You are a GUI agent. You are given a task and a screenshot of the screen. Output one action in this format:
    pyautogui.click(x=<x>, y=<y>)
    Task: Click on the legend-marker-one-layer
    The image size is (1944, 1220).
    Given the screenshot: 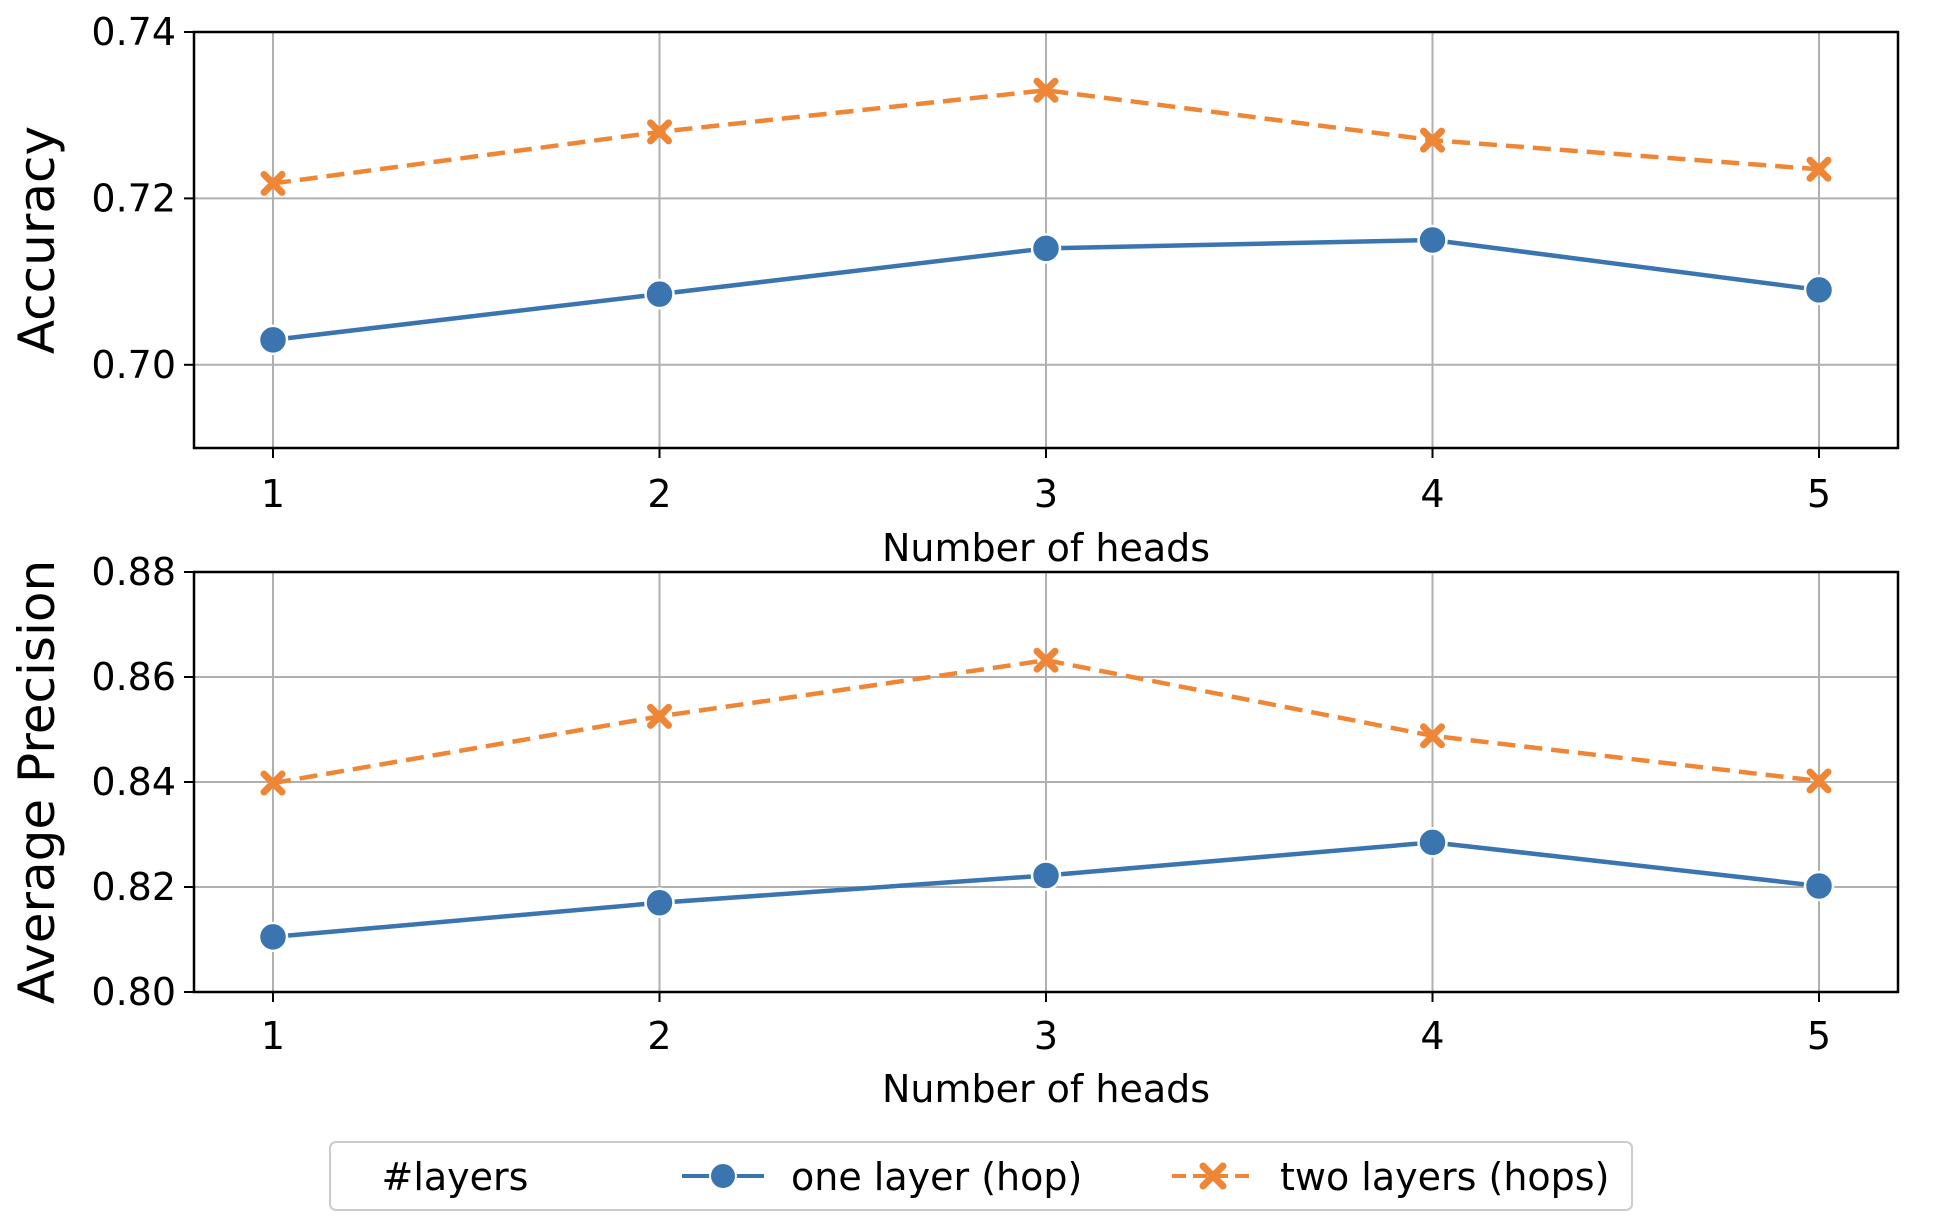 What is the action you would take?
    pyautogui.click(x=723, y=1176)
    